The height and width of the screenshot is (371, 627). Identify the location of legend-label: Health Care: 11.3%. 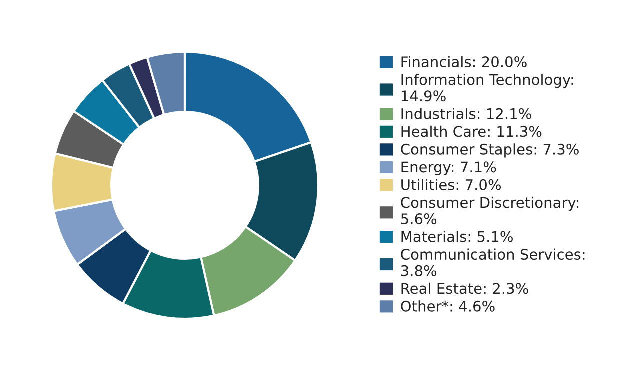
(472, 132).